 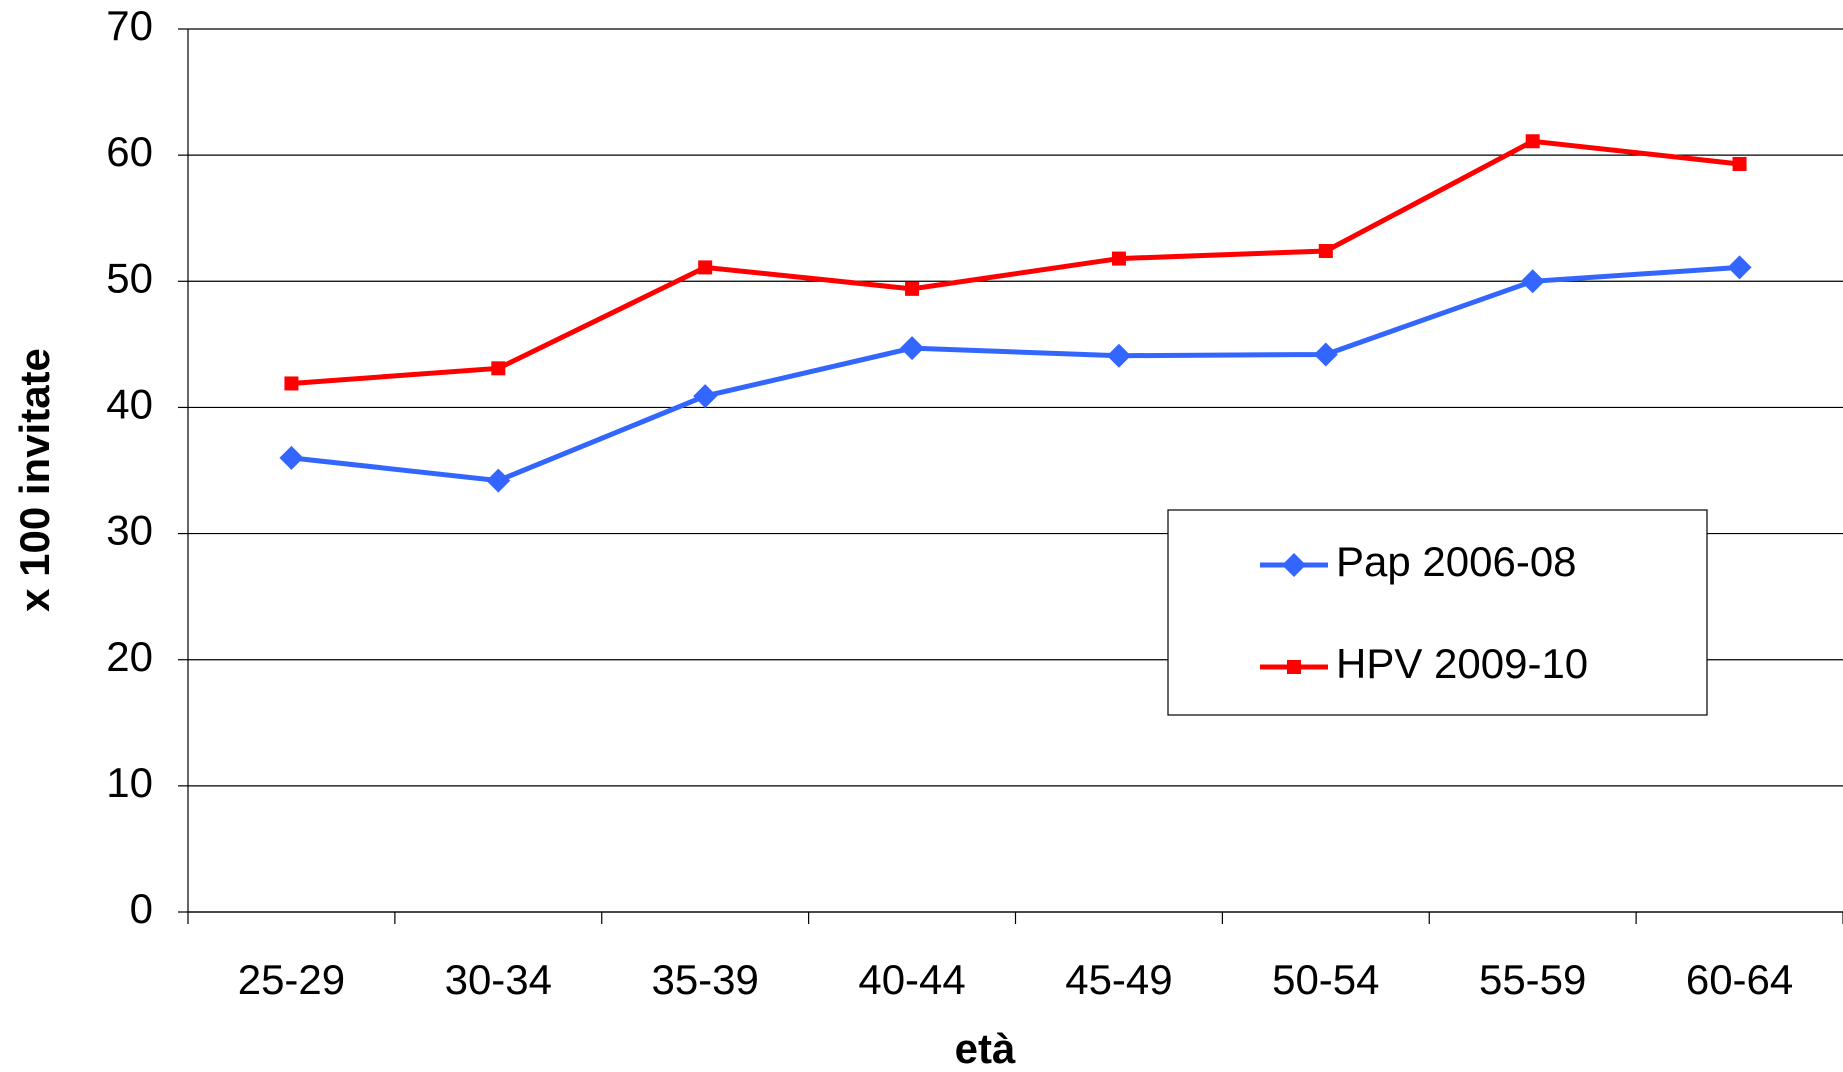 I want to click on y-tick-label: 40, so click(x=129, y=404).